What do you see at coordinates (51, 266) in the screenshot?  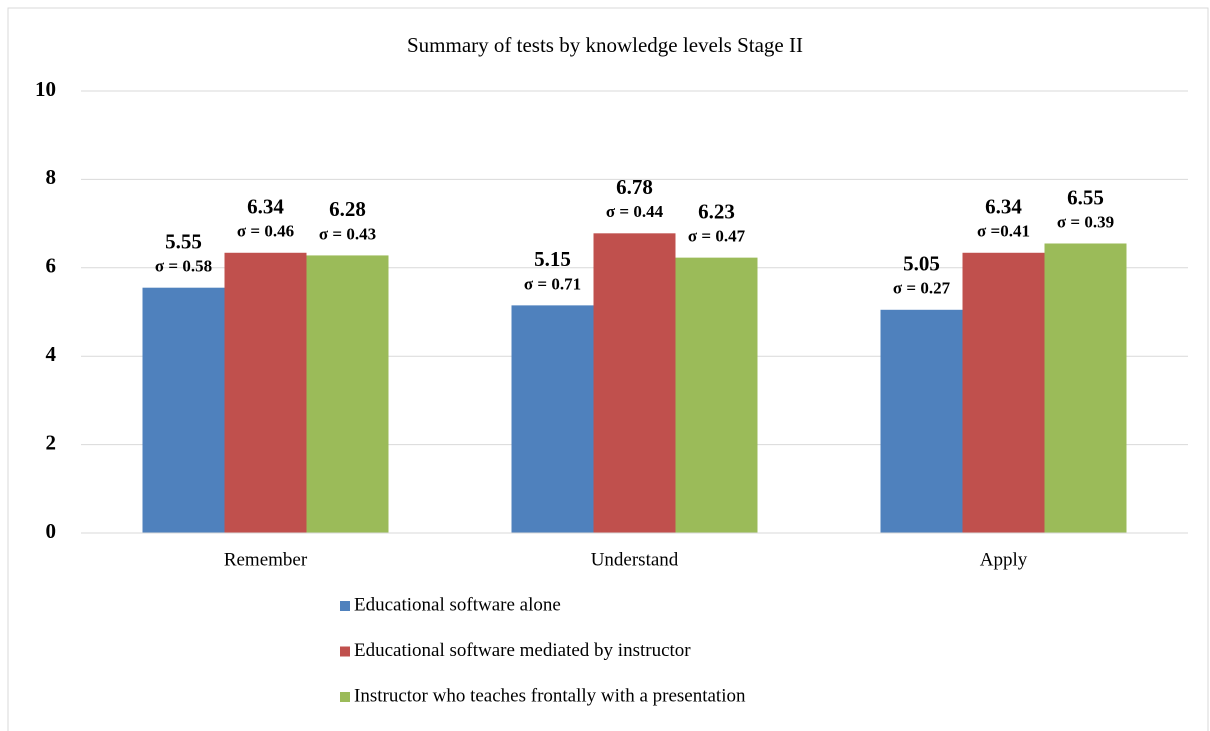 I see `y-tick-label: 6` at bounding box center [51, 266].